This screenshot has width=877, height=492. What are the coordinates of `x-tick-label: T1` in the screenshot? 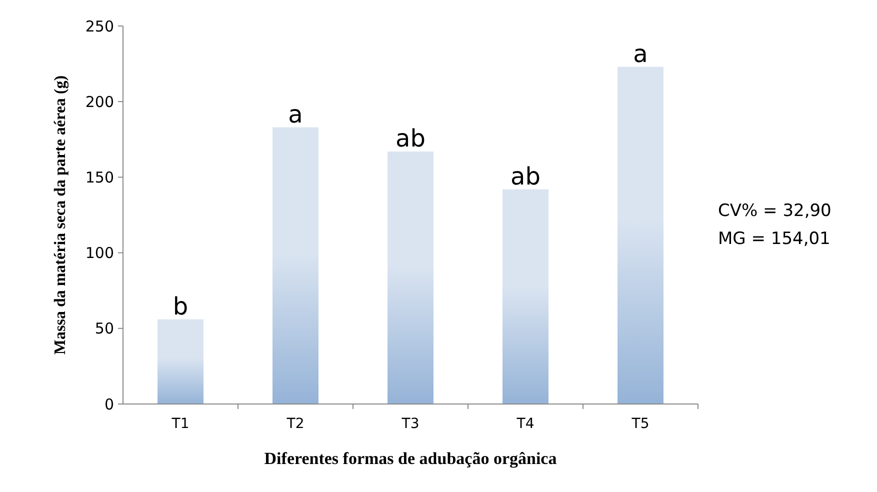 It's located at (180, 424).